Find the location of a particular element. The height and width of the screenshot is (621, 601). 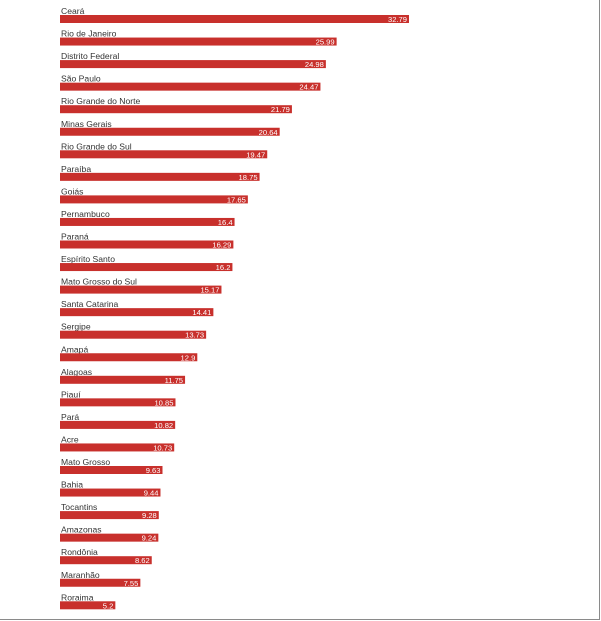

bar-row: Rio Grande do Sul 19.47 is located at coordinates (164, 150).